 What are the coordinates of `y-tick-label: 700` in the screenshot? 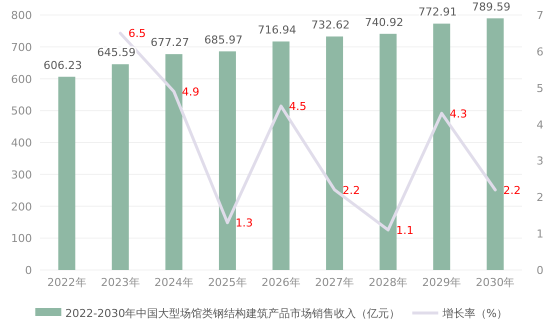 It's located at (21, 47).